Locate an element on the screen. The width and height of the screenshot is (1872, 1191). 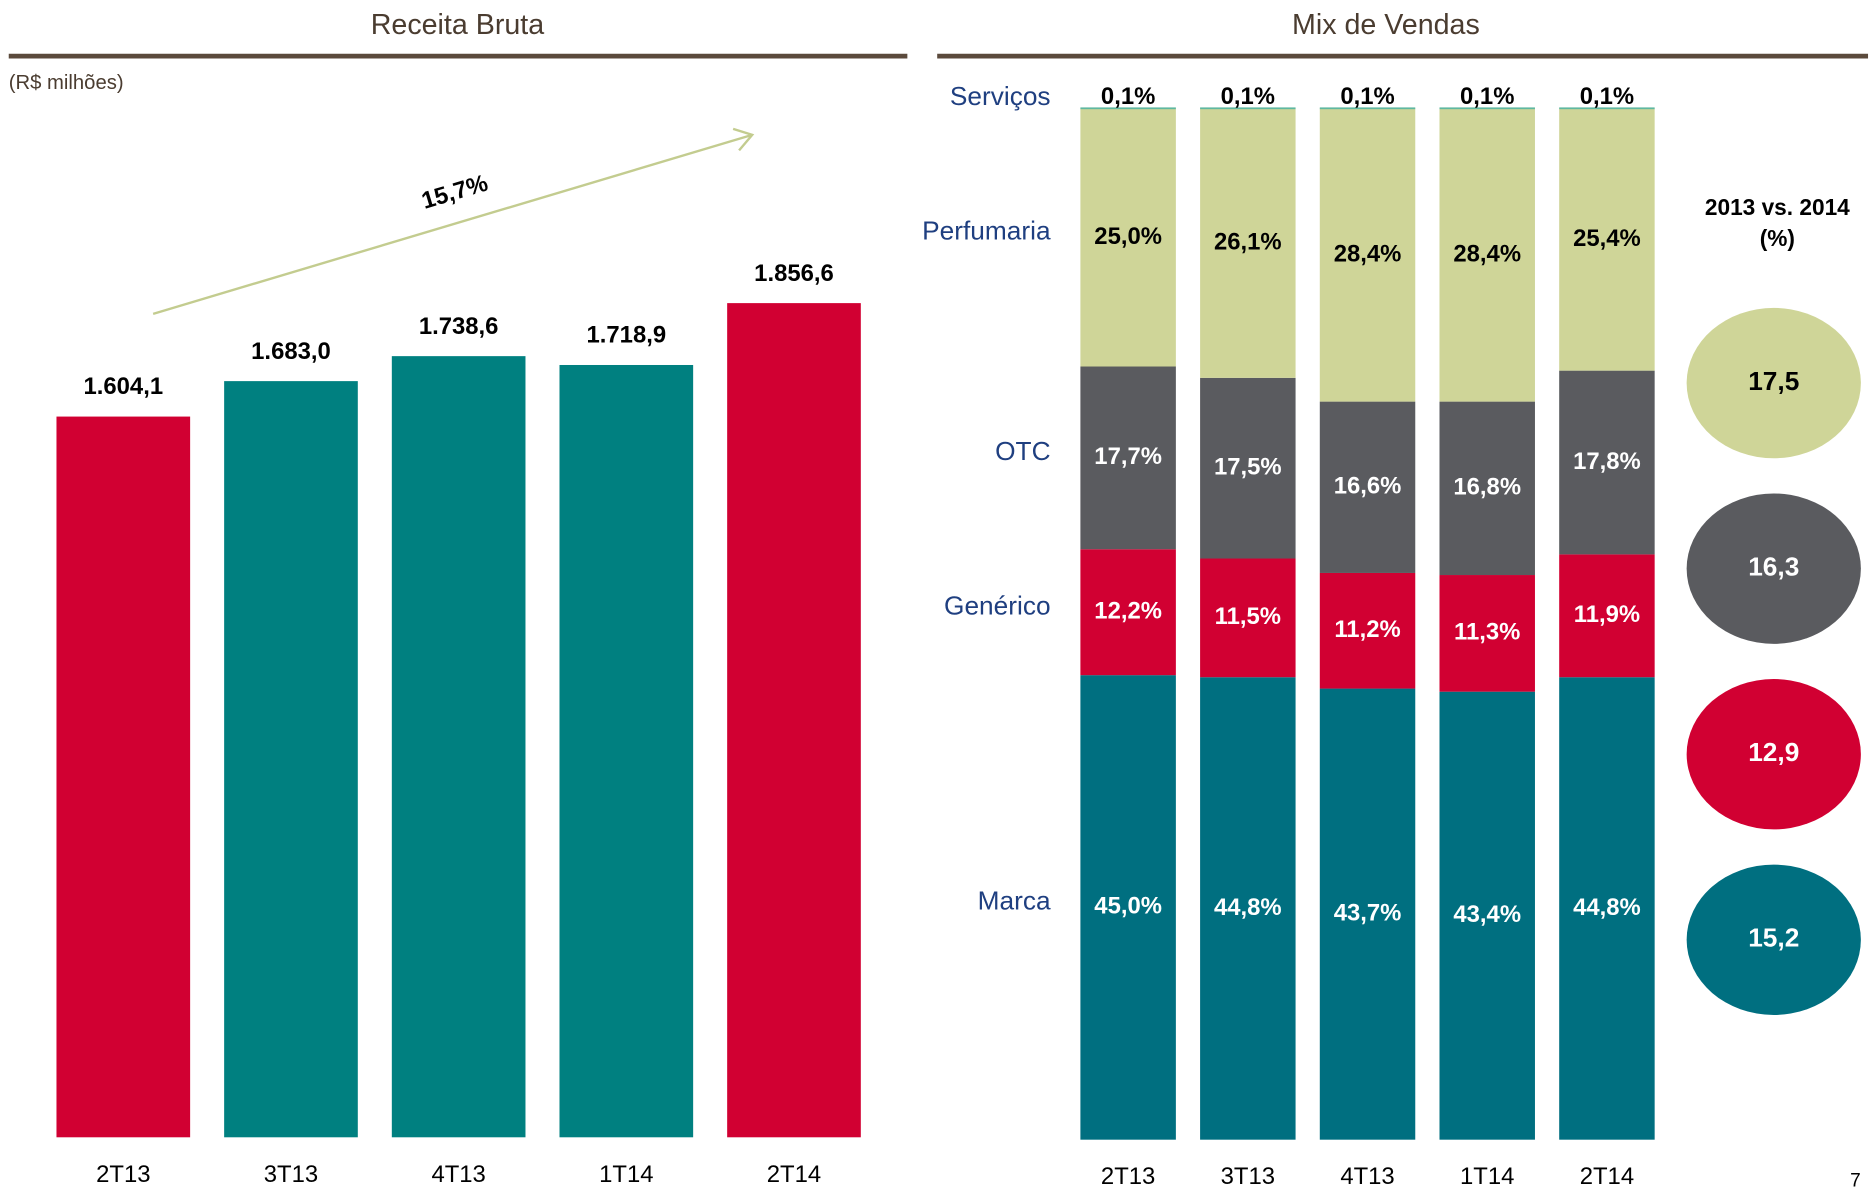
series-label: Perfumaria is located at coordinates (986, 231).